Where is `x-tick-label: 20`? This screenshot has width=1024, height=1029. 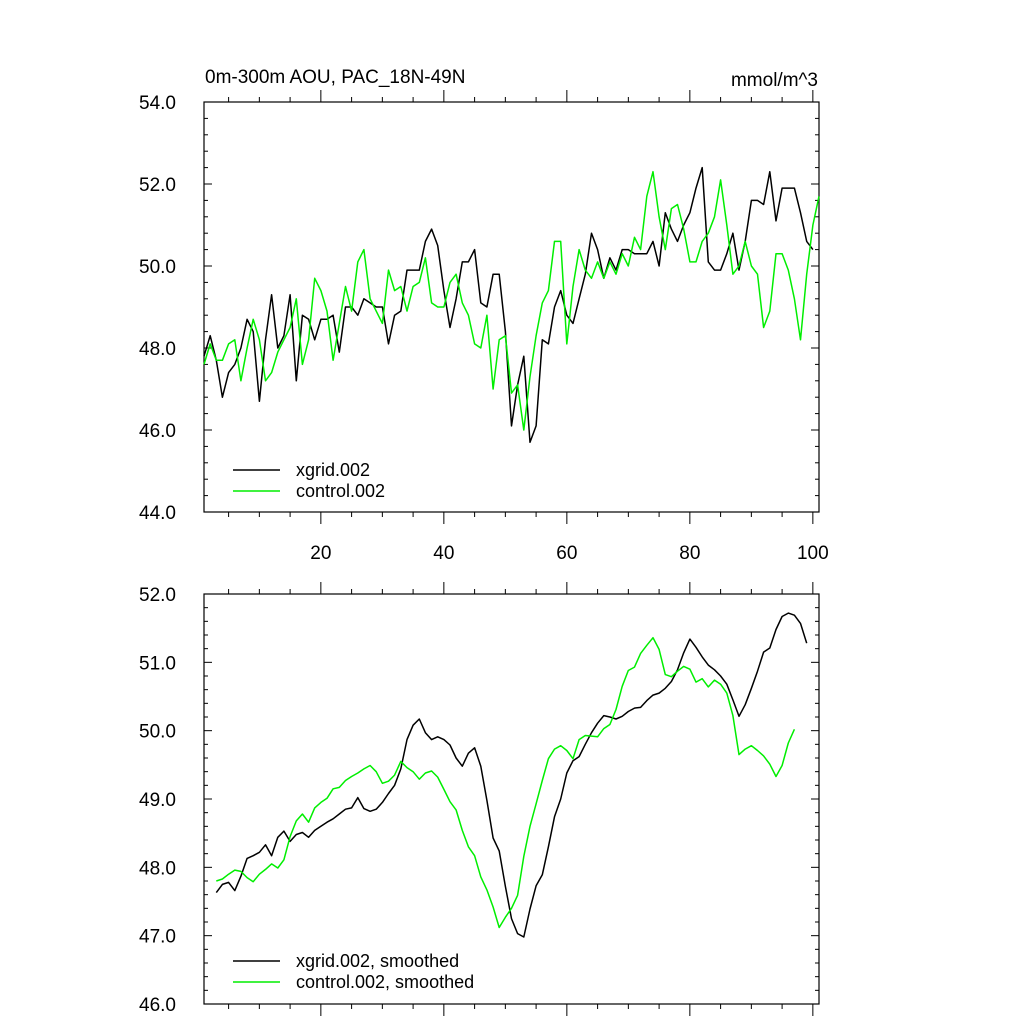 x-tick-label: 20 is located at coordinates (320, 553).